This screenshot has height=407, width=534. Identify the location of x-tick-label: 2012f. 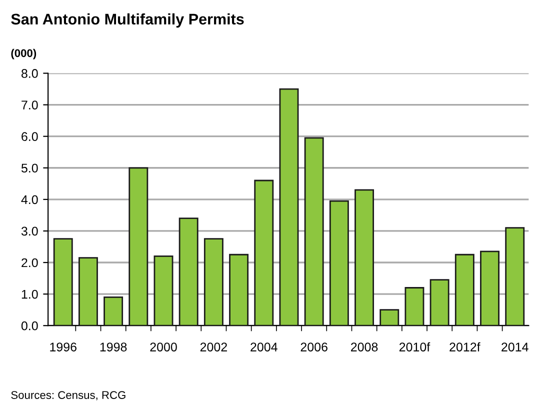
(465, 347).